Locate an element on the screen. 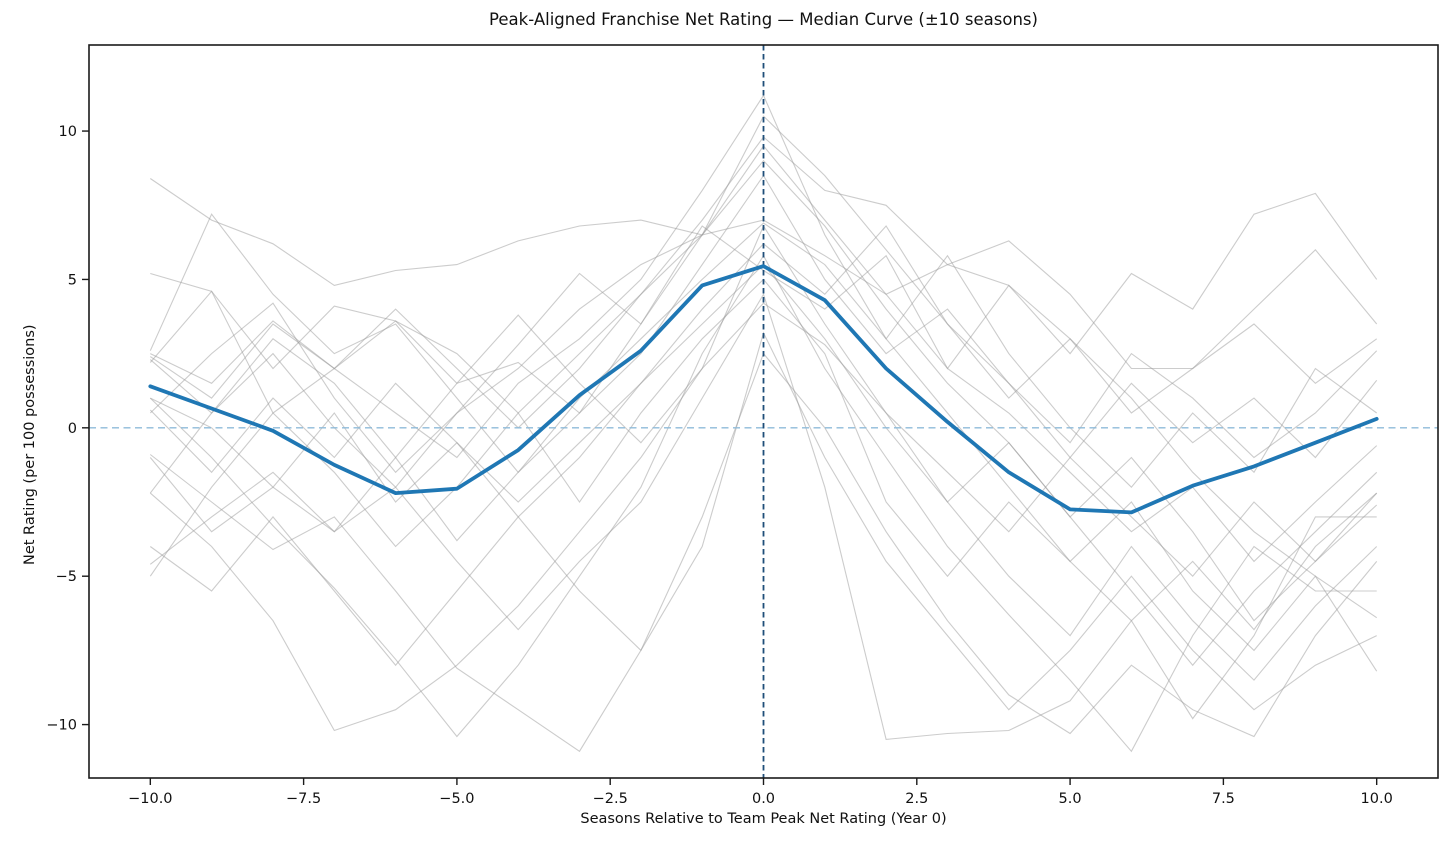  y-tick-label: −10 is located at coordinates (61, 726).